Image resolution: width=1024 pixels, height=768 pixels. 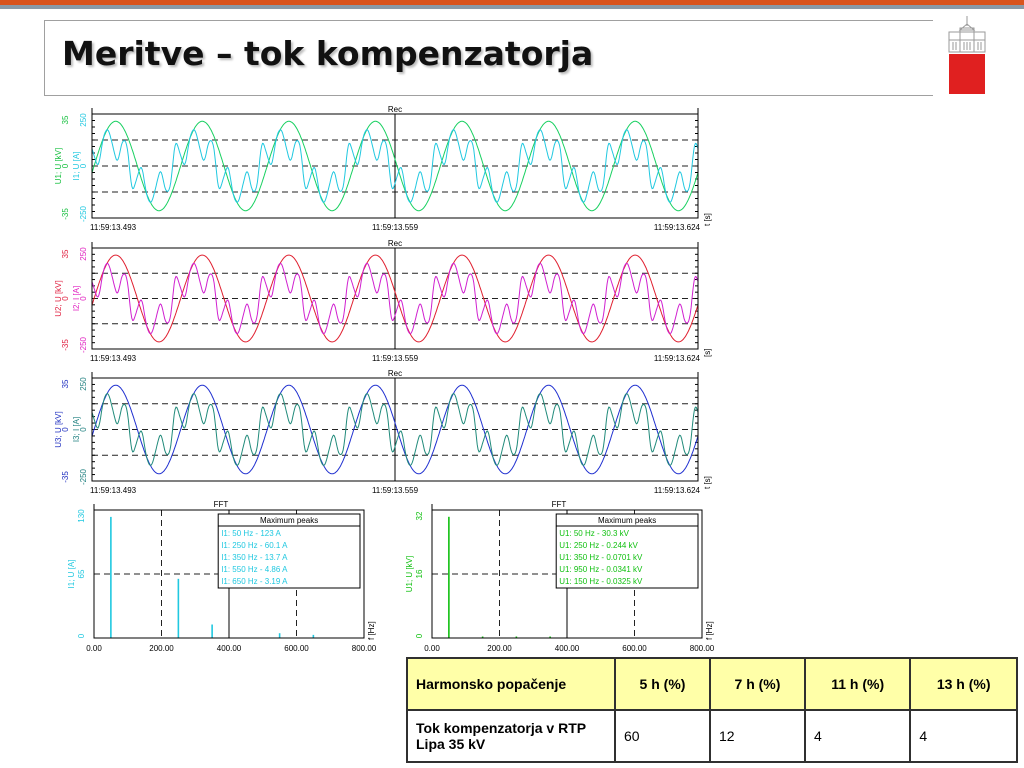 What do you see at coordinates (512, 2) in the screenshot?
I see `top-accent-bar` at bounding box center [512, 2].